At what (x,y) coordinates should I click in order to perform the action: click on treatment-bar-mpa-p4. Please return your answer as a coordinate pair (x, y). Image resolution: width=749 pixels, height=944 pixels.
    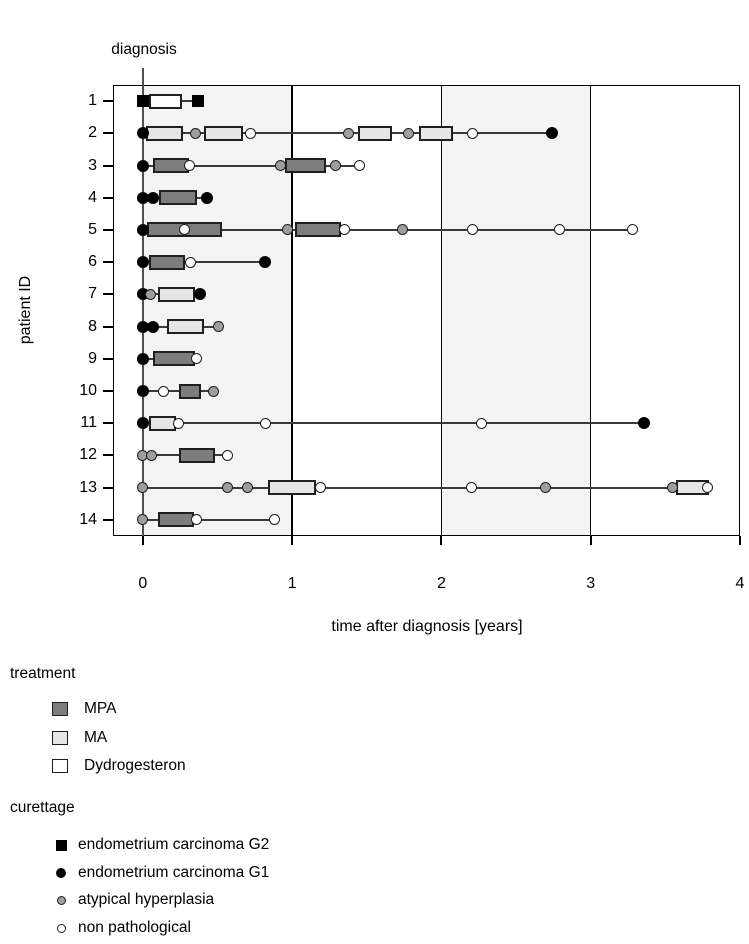
    Looking at the image, I should click on (178, 198).